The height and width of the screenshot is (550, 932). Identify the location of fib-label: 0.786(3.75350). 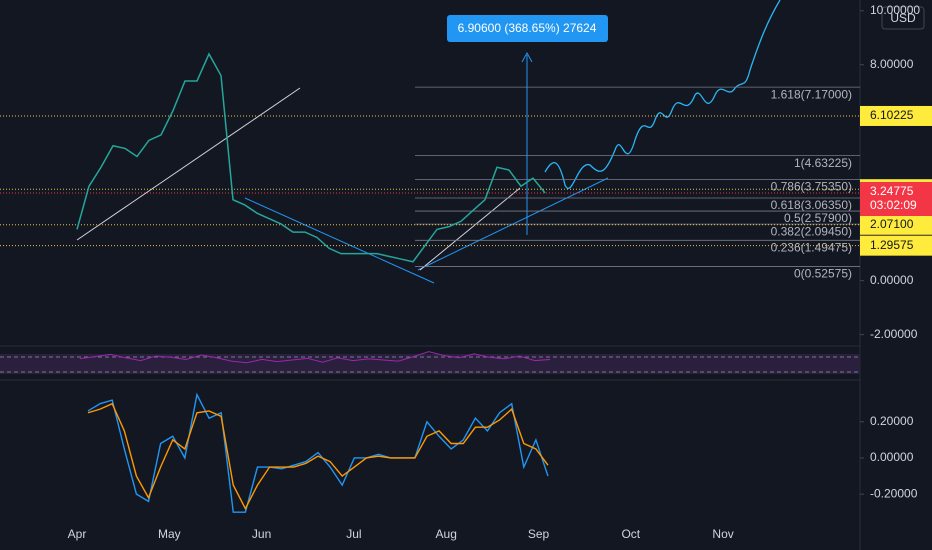
(811, 187).